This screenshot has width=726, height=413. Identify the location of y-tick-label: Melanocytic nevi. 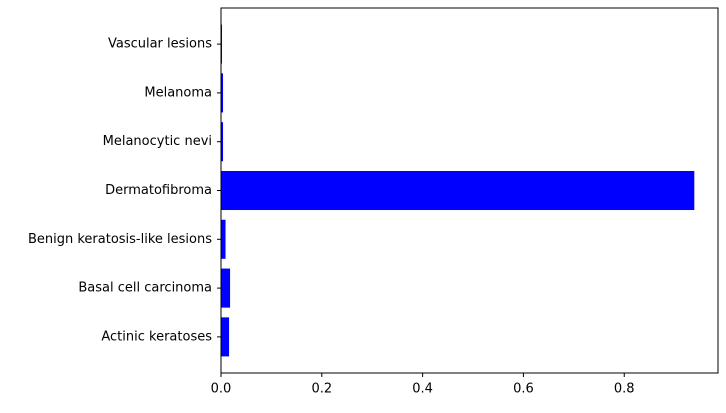
(157, 141).